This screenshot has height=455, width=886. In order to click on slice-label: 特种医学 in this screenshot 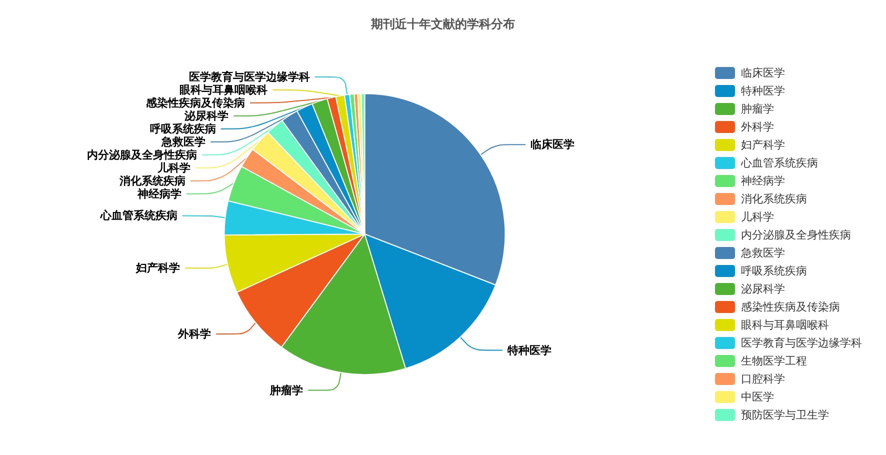, I will do `click(529, 350)`.